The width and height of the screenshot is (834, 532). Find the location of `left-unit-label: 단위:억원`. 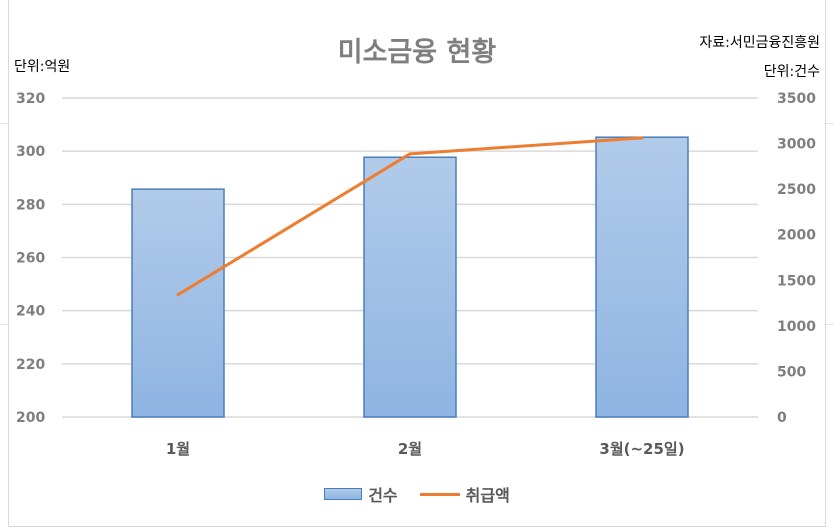

left-unit-label: 단위:억원 is located at coordinates (42, 67).